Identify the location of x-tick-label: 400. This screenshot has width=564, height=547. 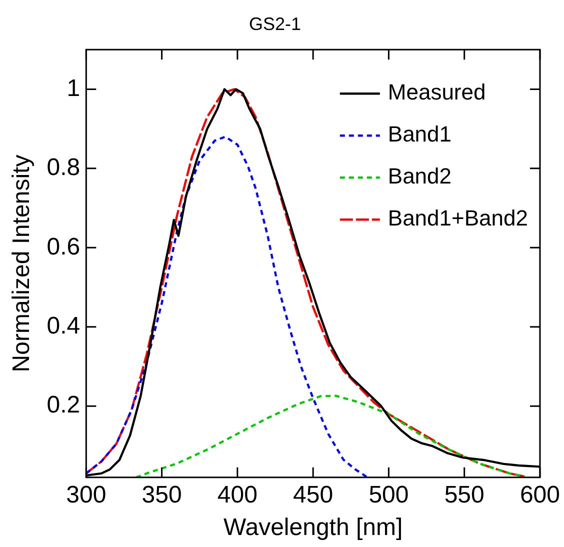
(237, 494).